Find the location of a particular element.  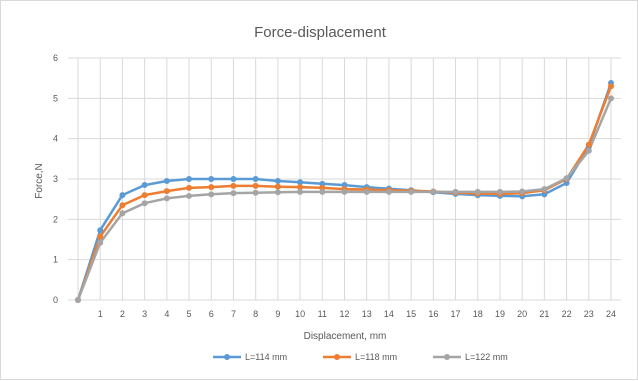

x-tick-label: 17 is located at coordinates (456, 314).